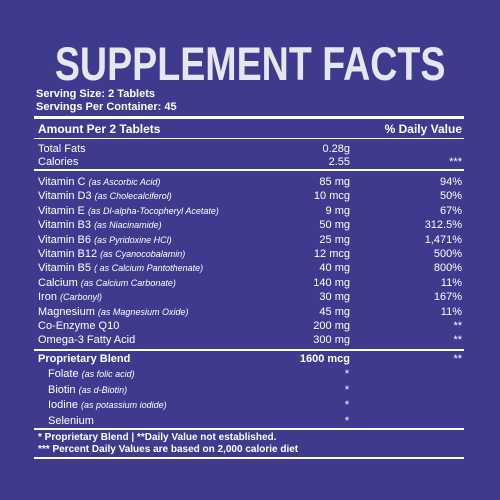 The image size is (500, 500). What do you see at coordinates (128, 225) in the screenshot?
I see `nutrient-note: (as Niacinamide)` at bounding box center [128, 225].